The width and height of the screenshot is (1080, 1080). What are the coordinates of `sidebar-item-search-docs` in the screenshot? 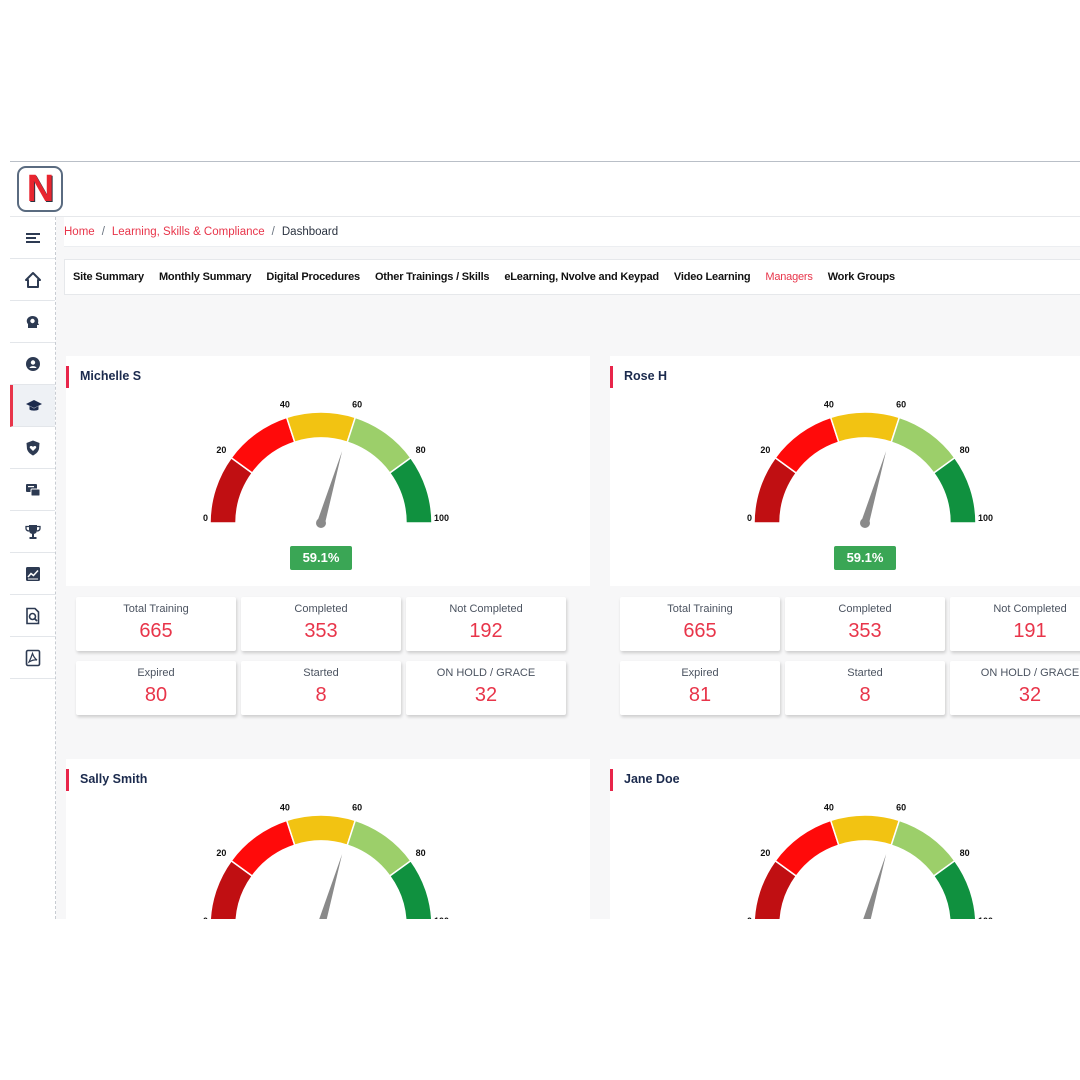 It's located at (32, 616).